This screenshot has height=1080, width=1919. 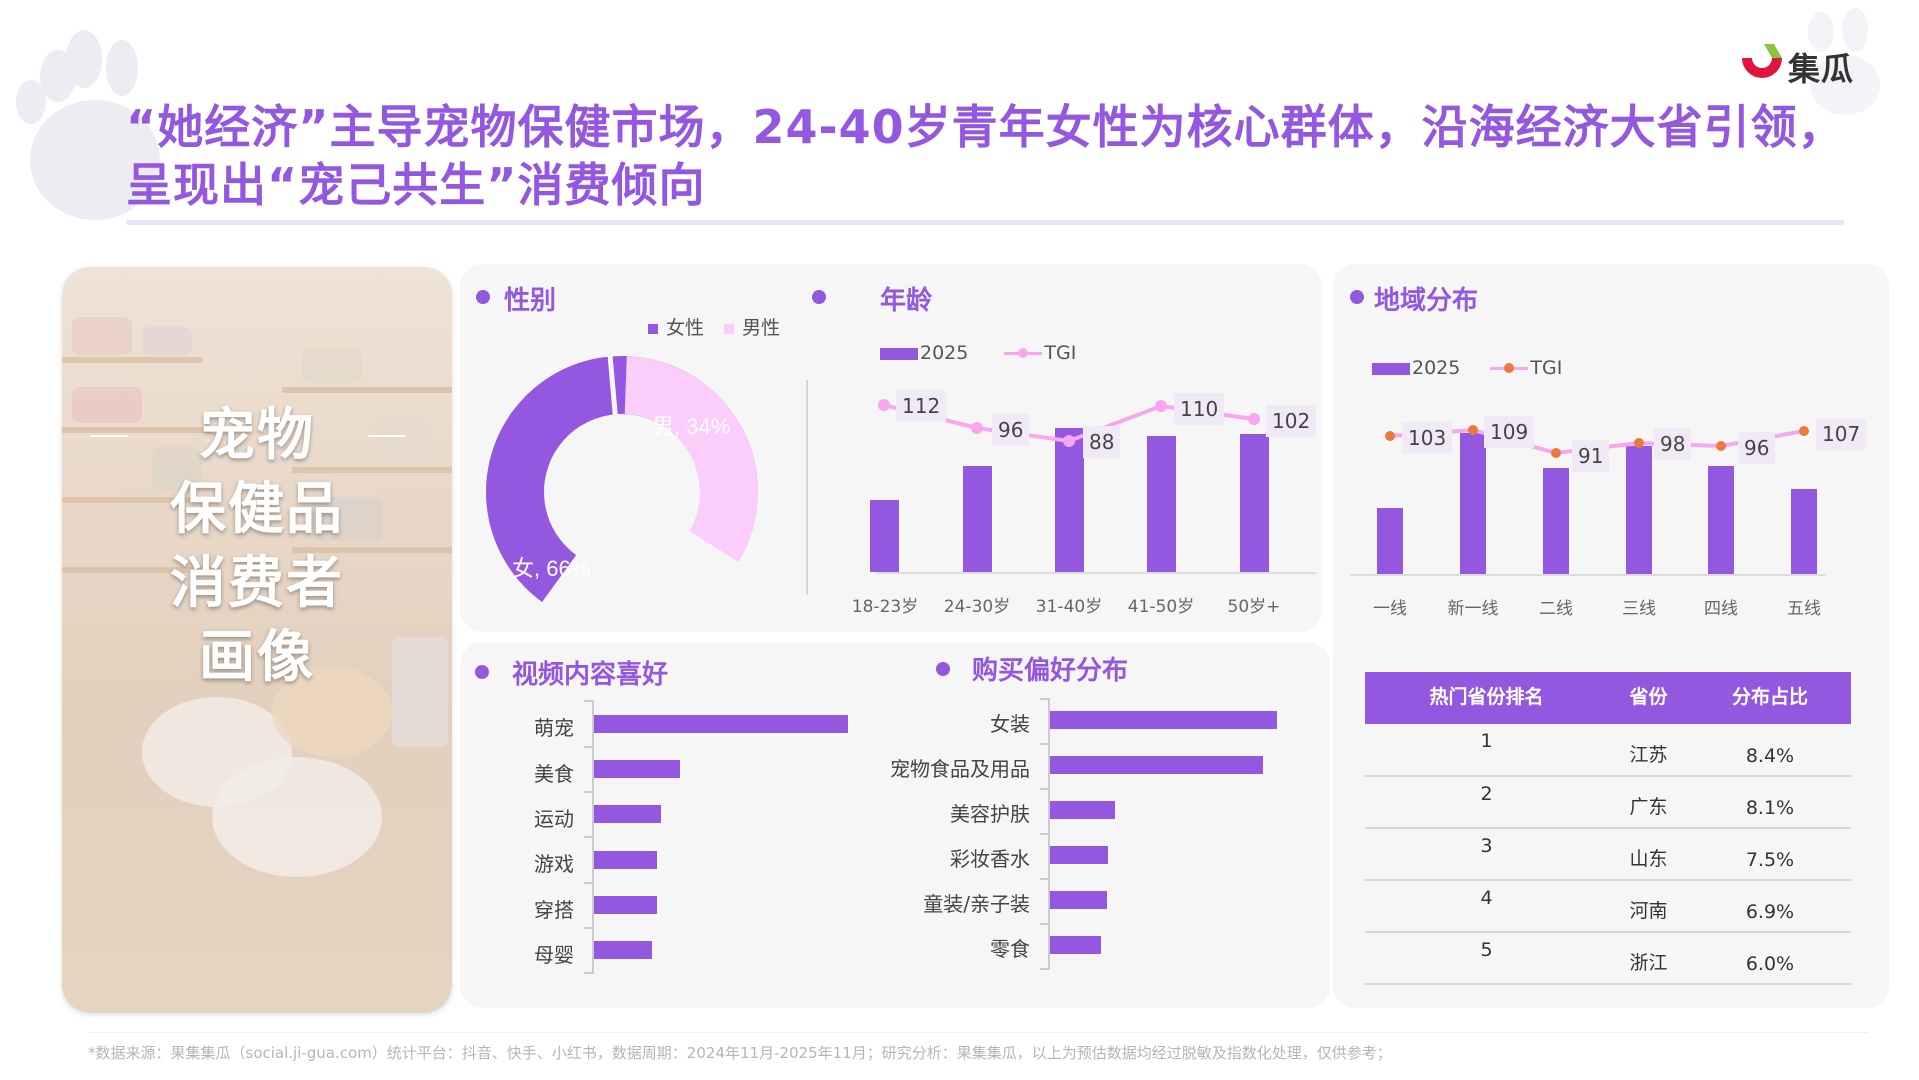 What do you see at coordinates (1769, 958) in the screenshot?
I see `share-cell: 6.0%` at bounding box center [1769, 958].